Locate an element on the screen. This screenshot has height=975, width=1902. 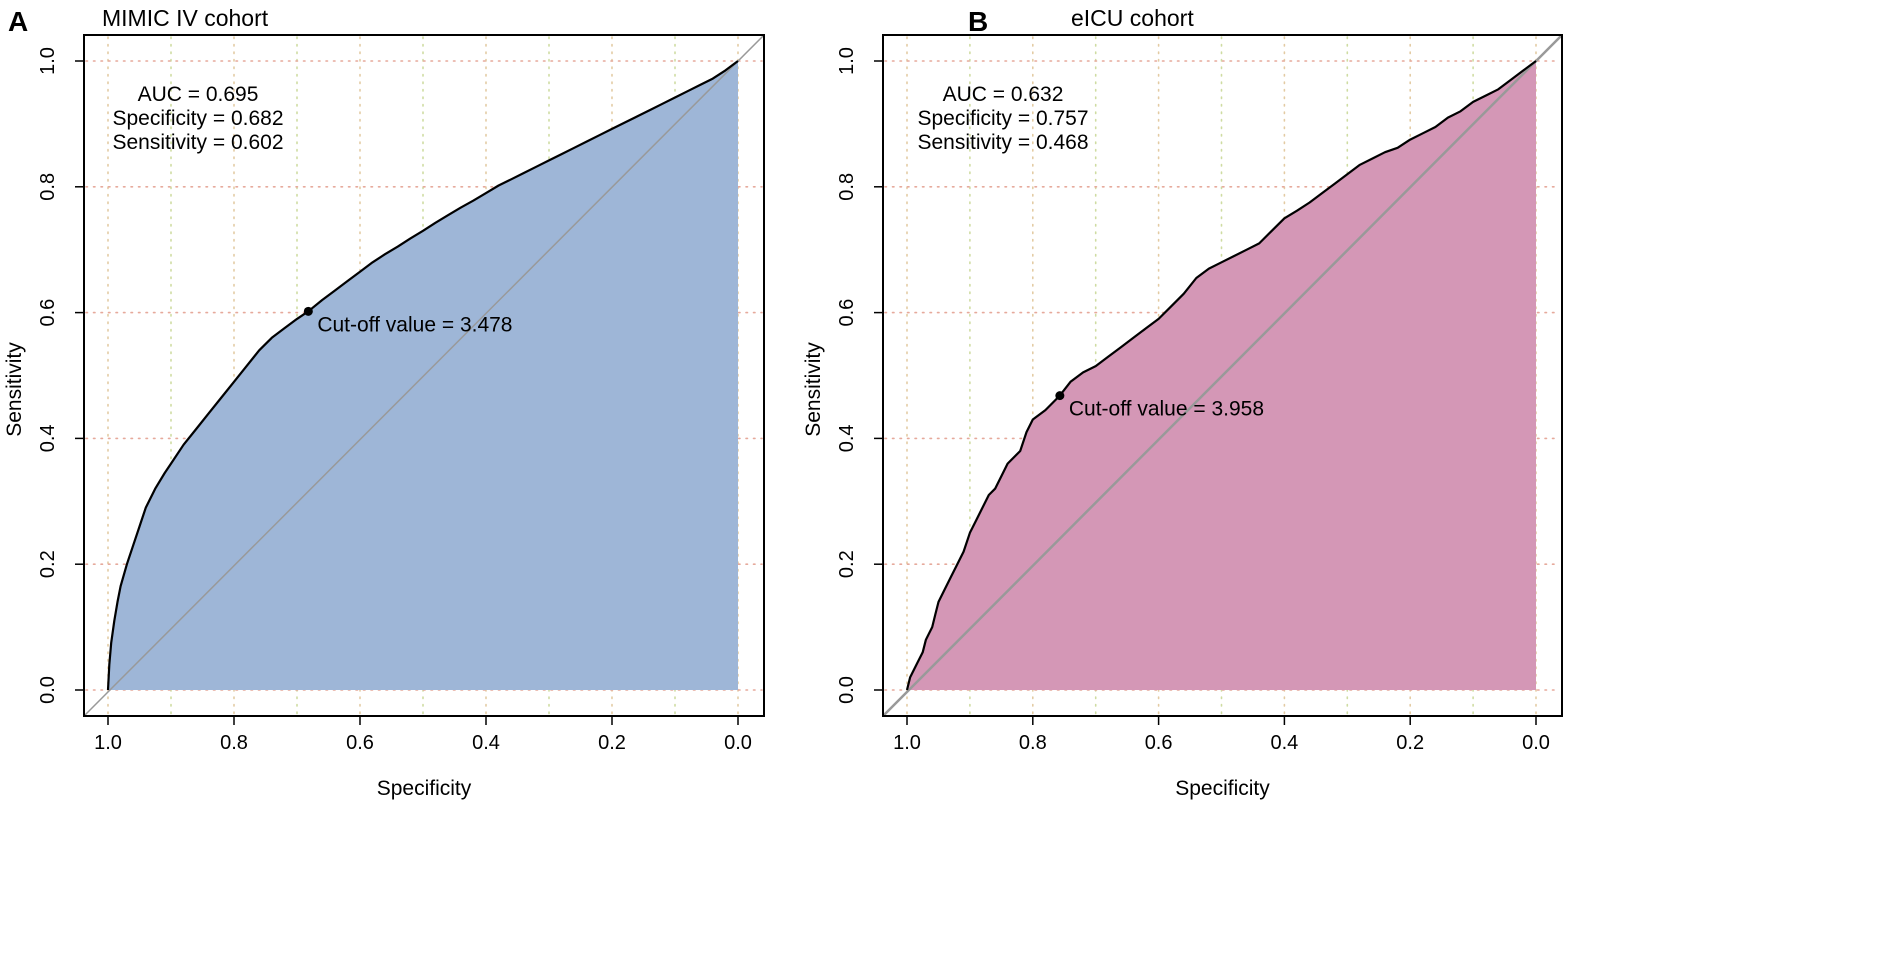
chart-title: eICU cohort is located at coordinates (1132, 18).